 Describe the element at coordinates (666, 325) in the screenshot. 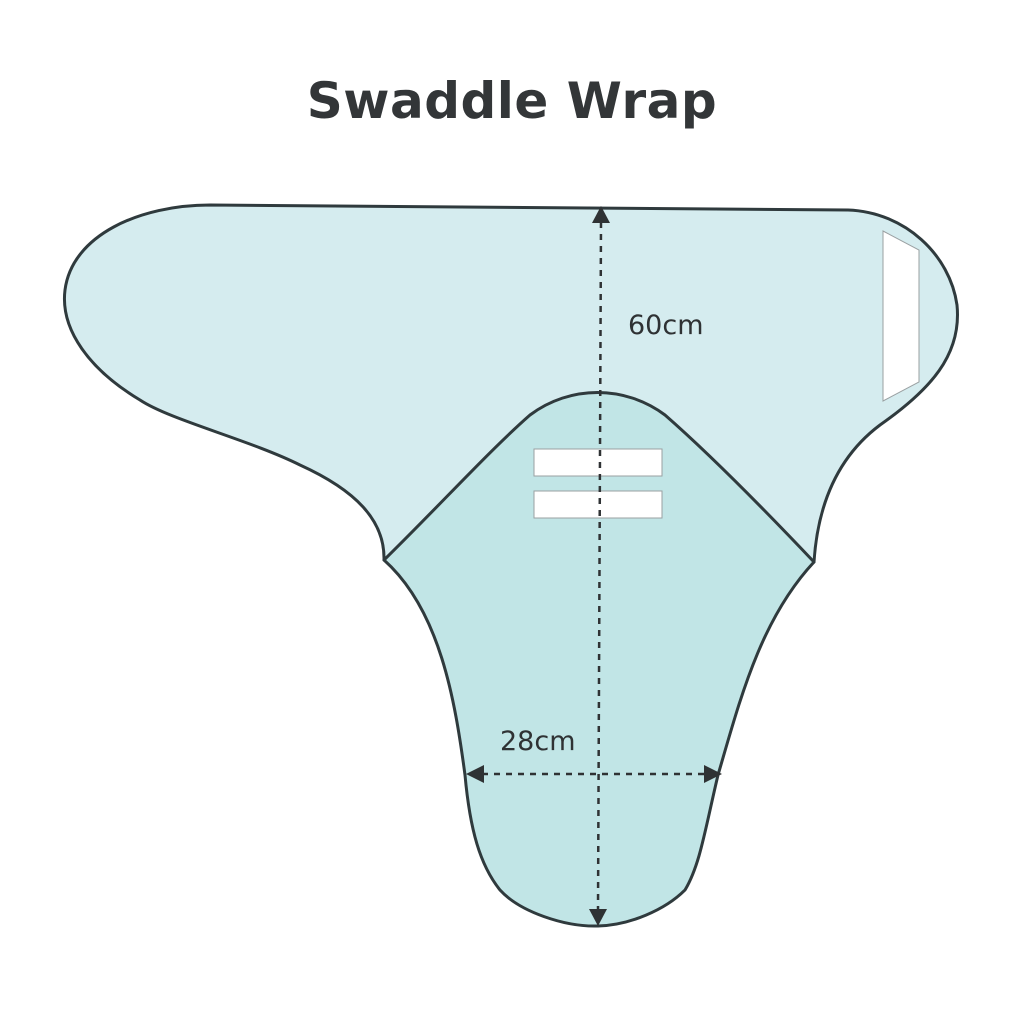

I see `length-dimension-label: 60cm` at that location.